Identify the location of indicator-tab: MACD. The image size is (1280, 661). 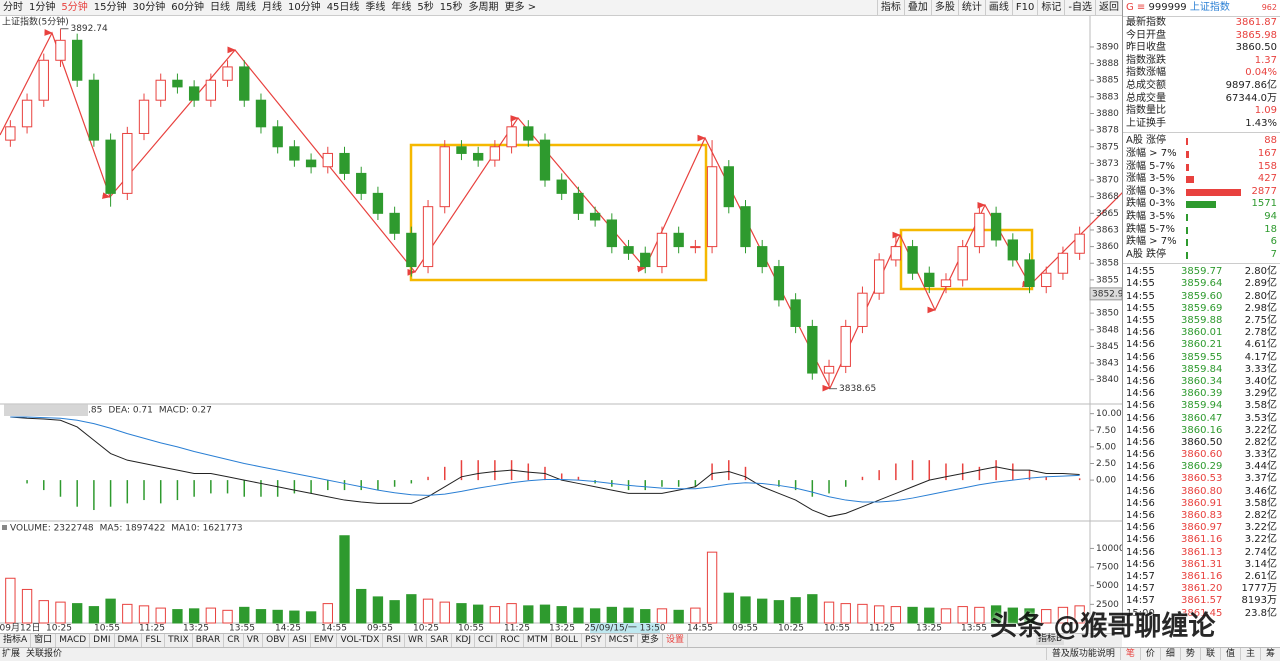
(73, 640).